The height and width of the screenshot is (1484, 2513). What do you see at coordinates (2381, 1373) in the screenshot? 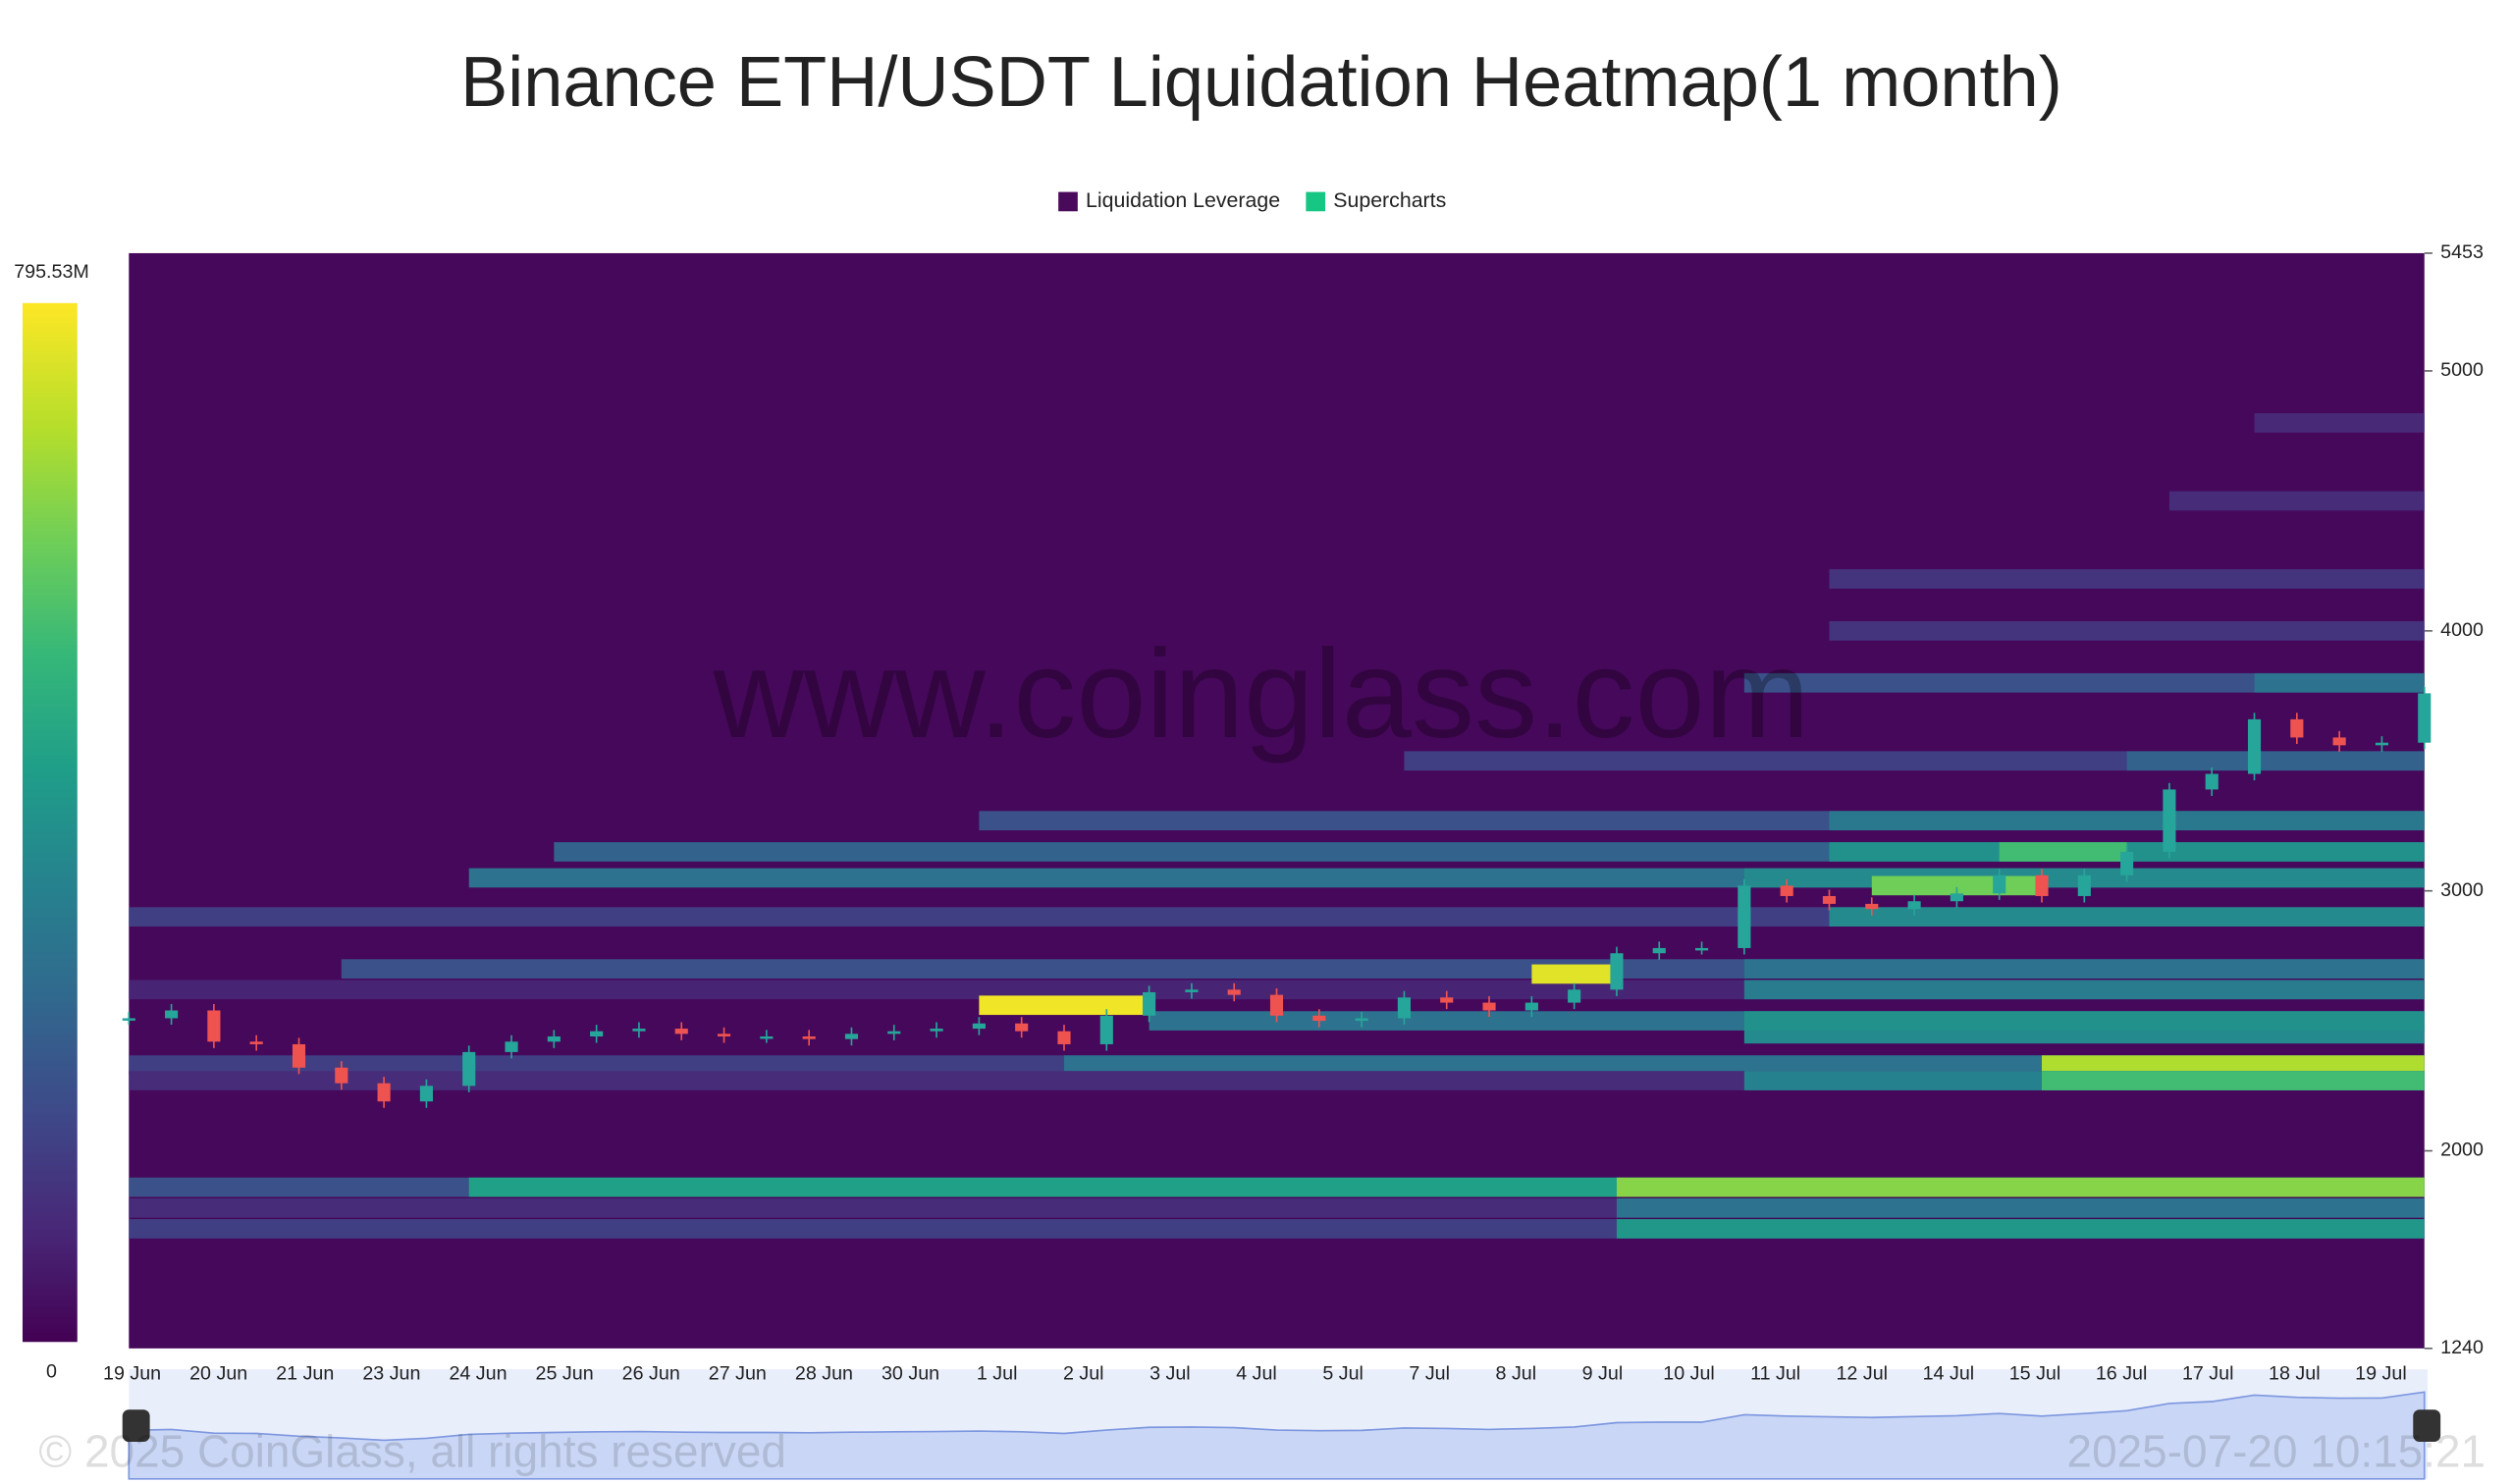
I see `x-tick-label: 19 Jul` at bounding box center [2381, 1373].